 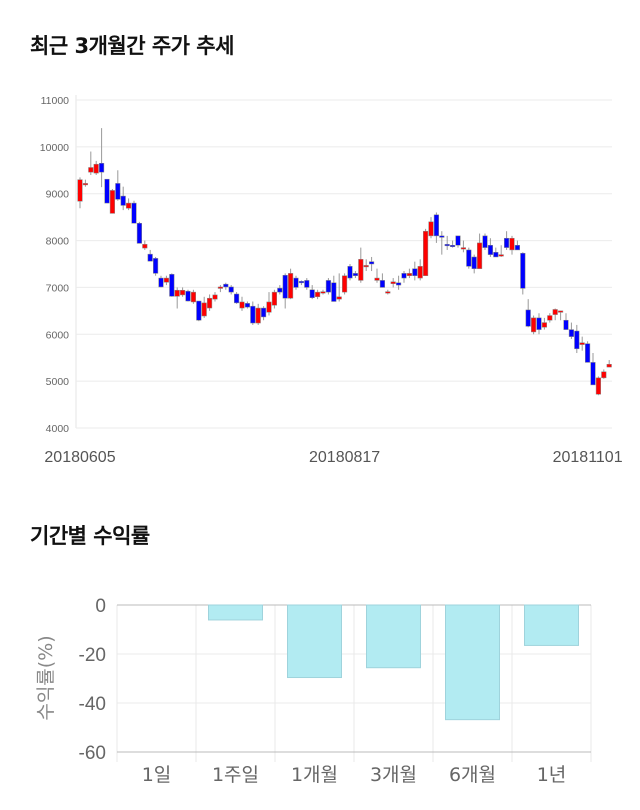 I want to click on y-tick-label: 8000, so click(x=58, y=242).